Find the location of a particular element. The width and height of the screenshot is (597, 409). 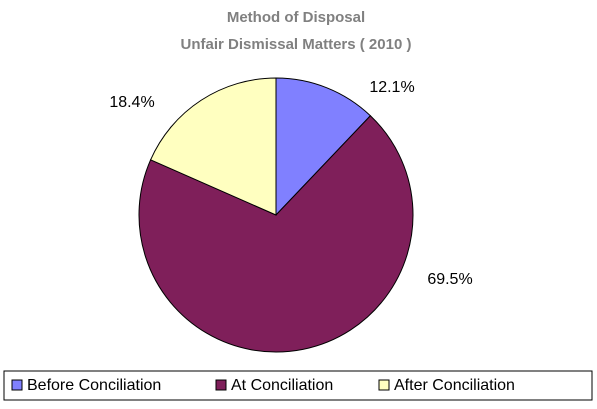

data-label: 18.4% is located at coordinates (131, 102).